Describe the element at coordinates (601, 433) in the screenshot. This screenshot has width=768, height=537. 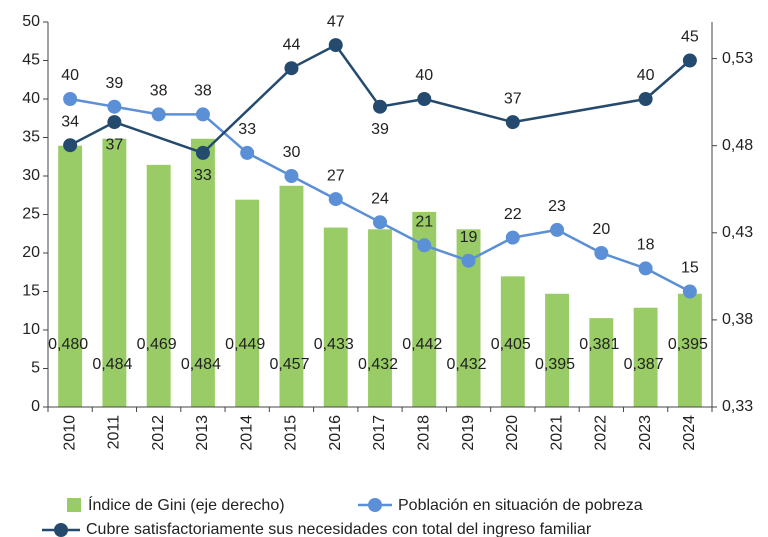
I see `x-tick-label: 2022` at that location.